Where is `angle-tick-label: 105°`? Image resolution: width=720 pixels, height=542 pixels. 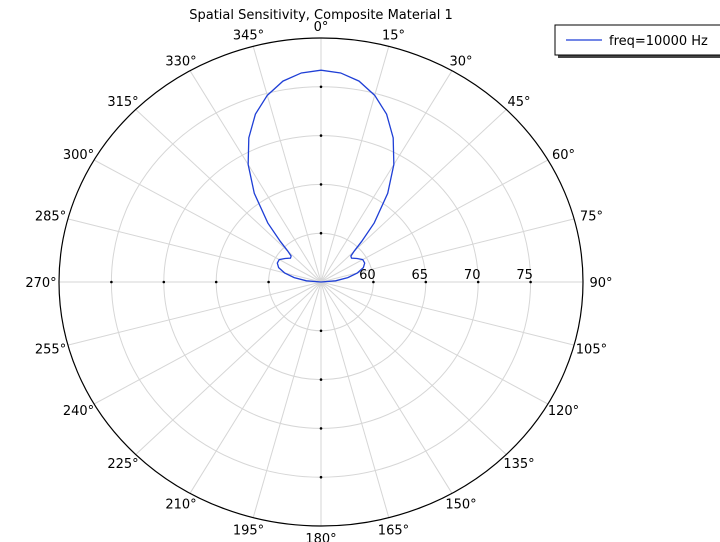
angle-tick-label: 105° is located at coordinates (591, 349).